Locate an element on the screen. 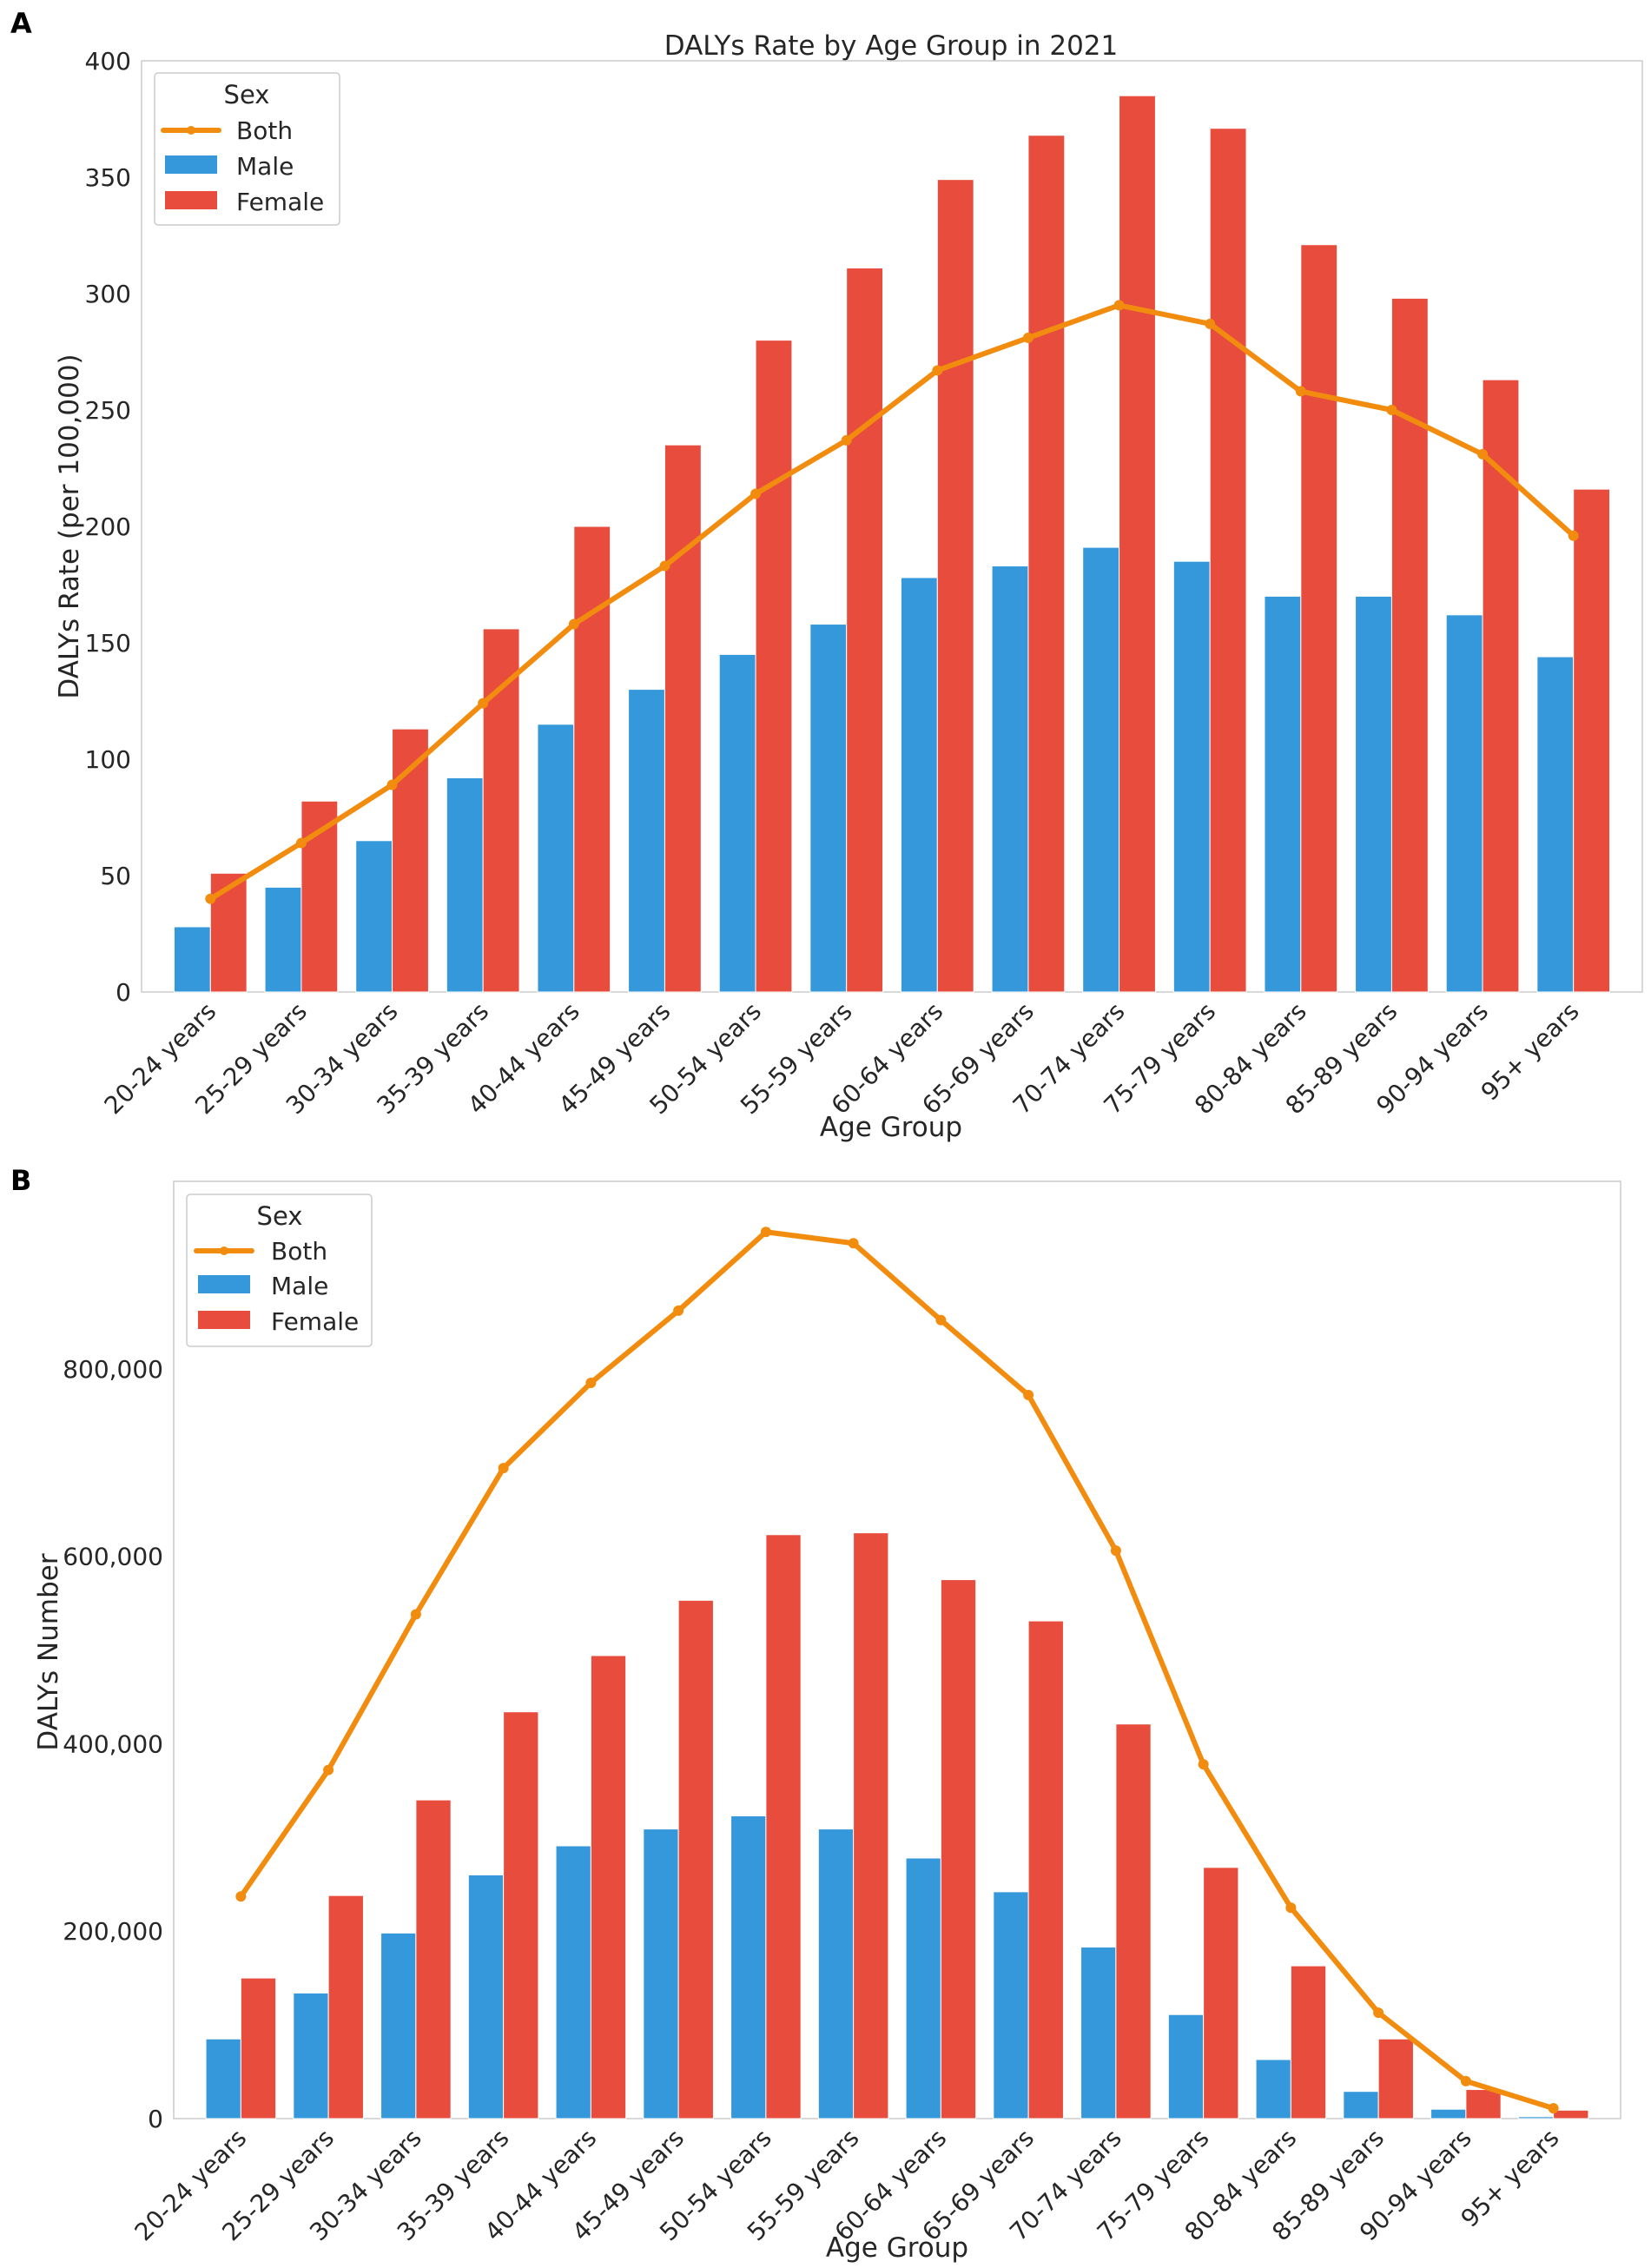 This screenshot has height=2268, width=1651. panel-b-y-tick-label: 400,000 is located at coordinates (113, 1743).